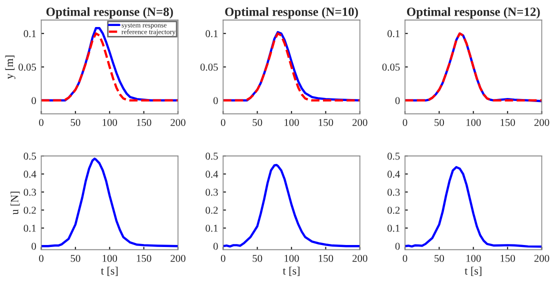 Image resolution: width=550 pixels, height=287 pixels. I want to click on chart-title: Optimal response (N=12), so click(473, 13).